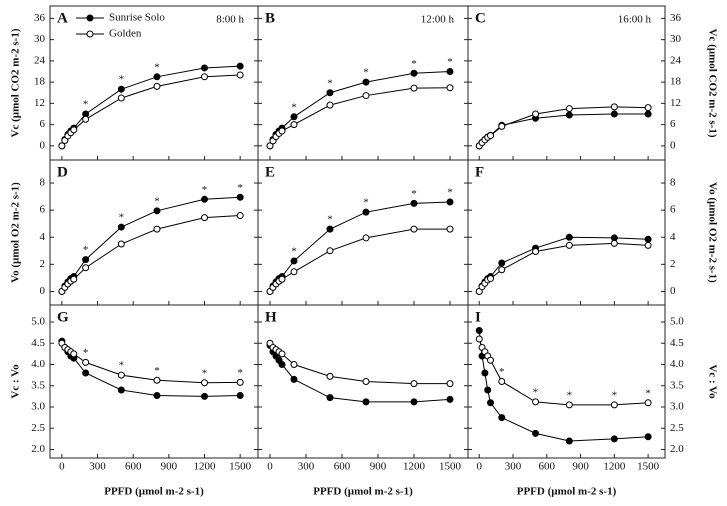 The width and height of the screenshot is (727, 506). What do you see at coordinates (676, 82) in the screenshot?
I see `y-tick-label: 18` at bounding box center [676, 82].